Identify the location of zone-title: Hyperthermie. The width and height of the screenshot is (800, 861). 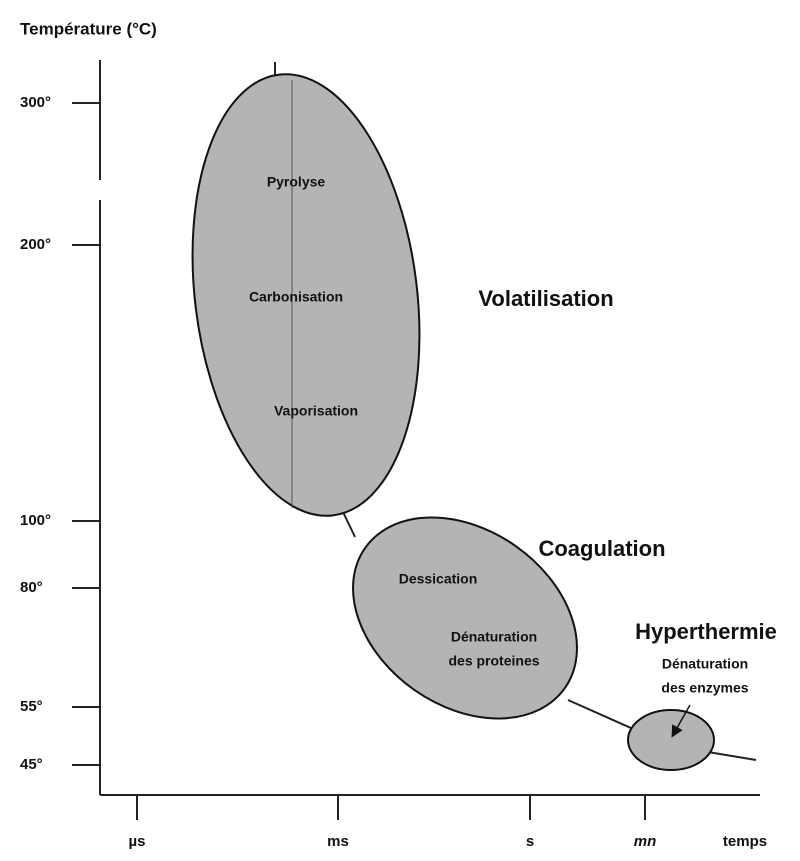
(706, 631).